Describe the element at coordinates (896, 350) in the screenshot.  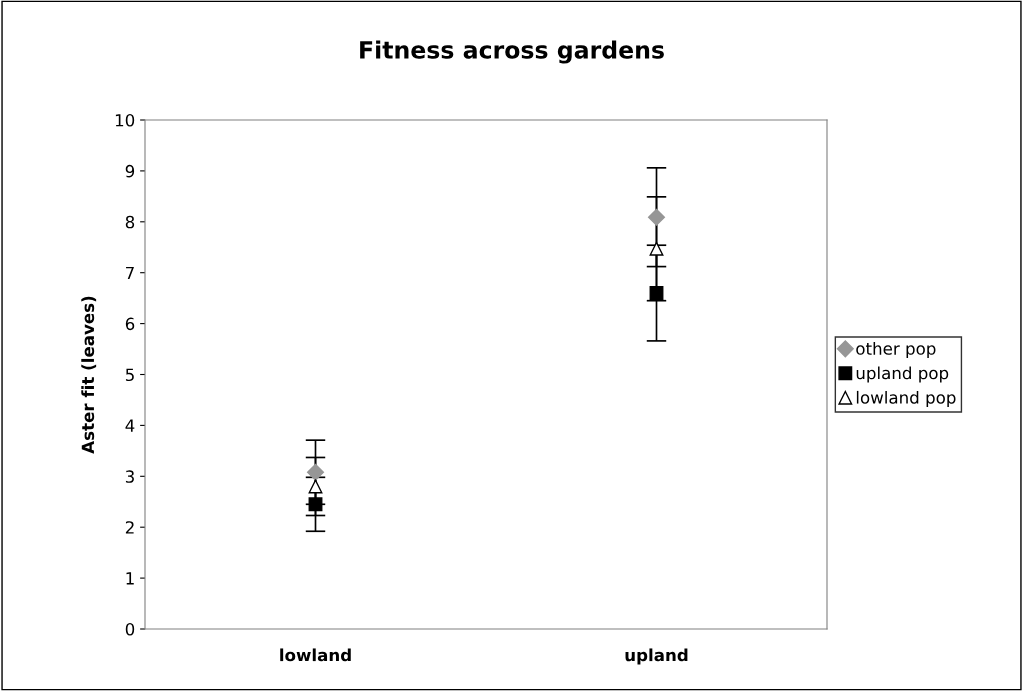
I see `legend-label: other pop` at that location.